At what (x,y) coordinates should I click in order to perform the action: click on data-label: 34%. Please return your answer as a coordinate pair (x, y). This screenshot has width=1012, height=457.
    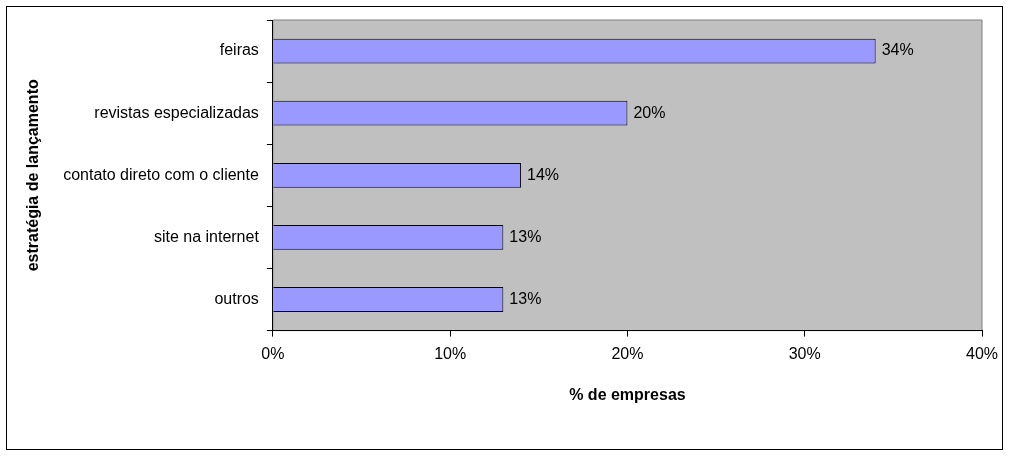
    Looking at the image, I should click on (897, 50).